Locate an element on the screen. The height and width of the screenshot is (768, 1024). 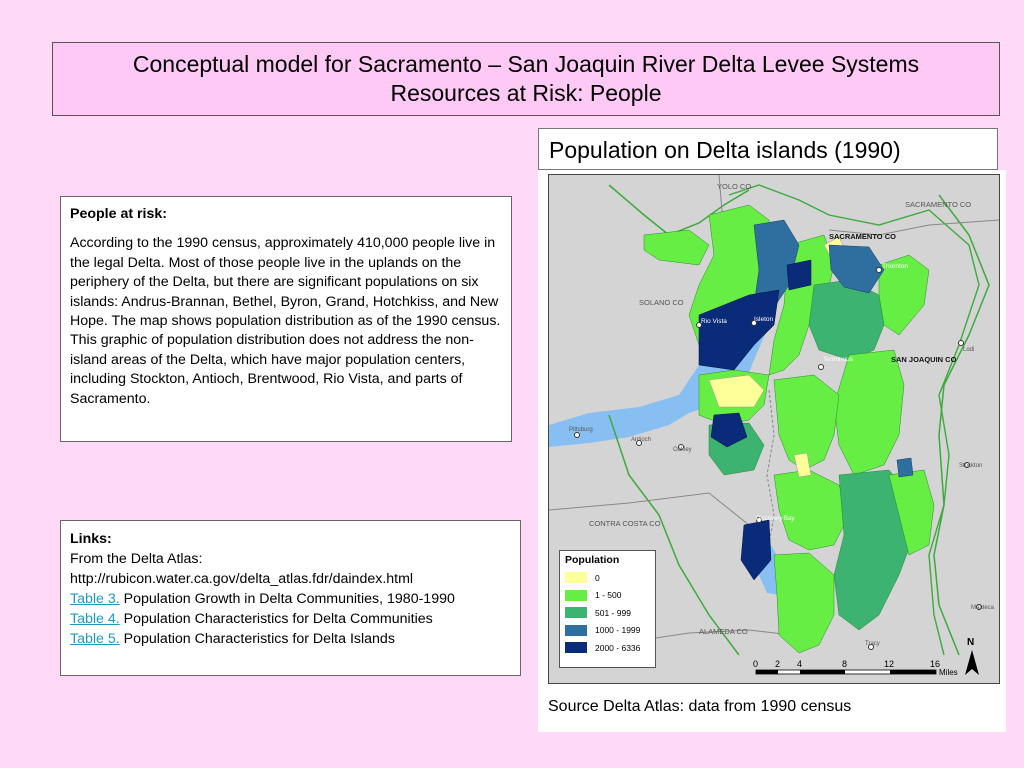
legend-label-2: 501 - 999 is located at coordinates (613, 612).